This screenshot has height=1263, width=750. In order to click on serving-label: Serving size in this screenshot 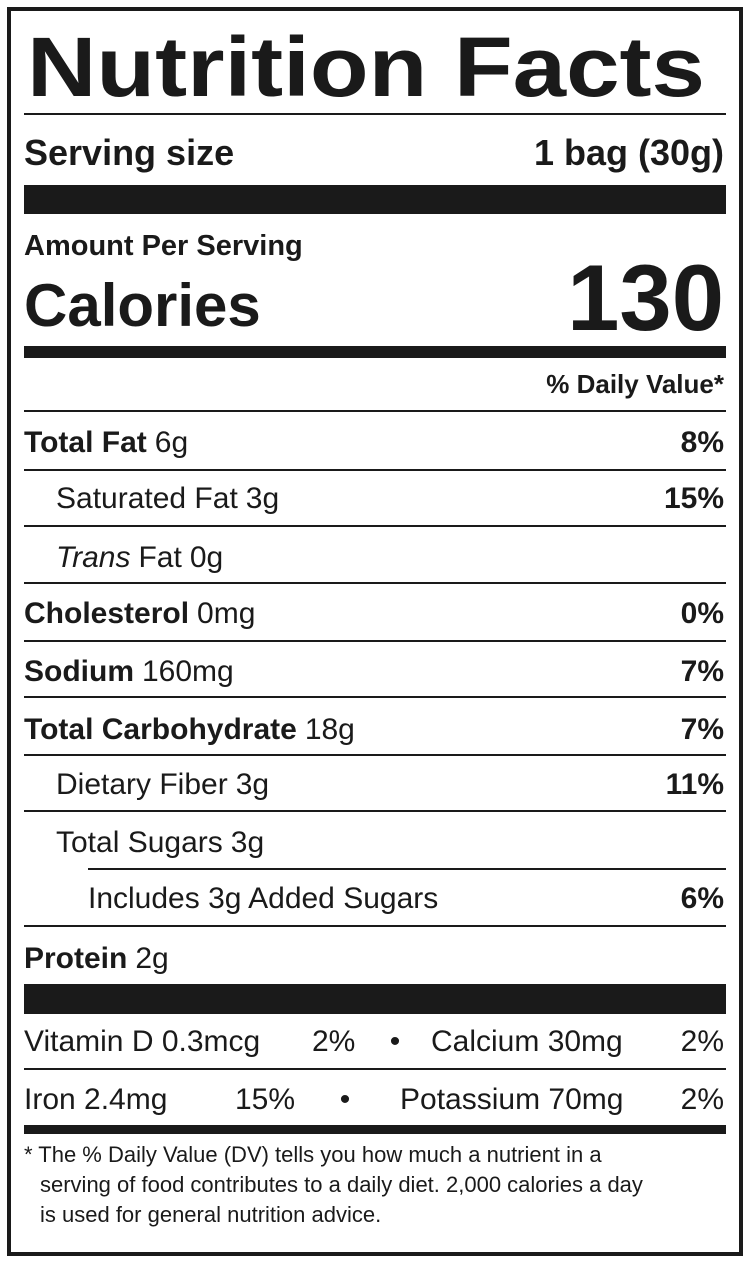, I will do `click(129, 152)`.